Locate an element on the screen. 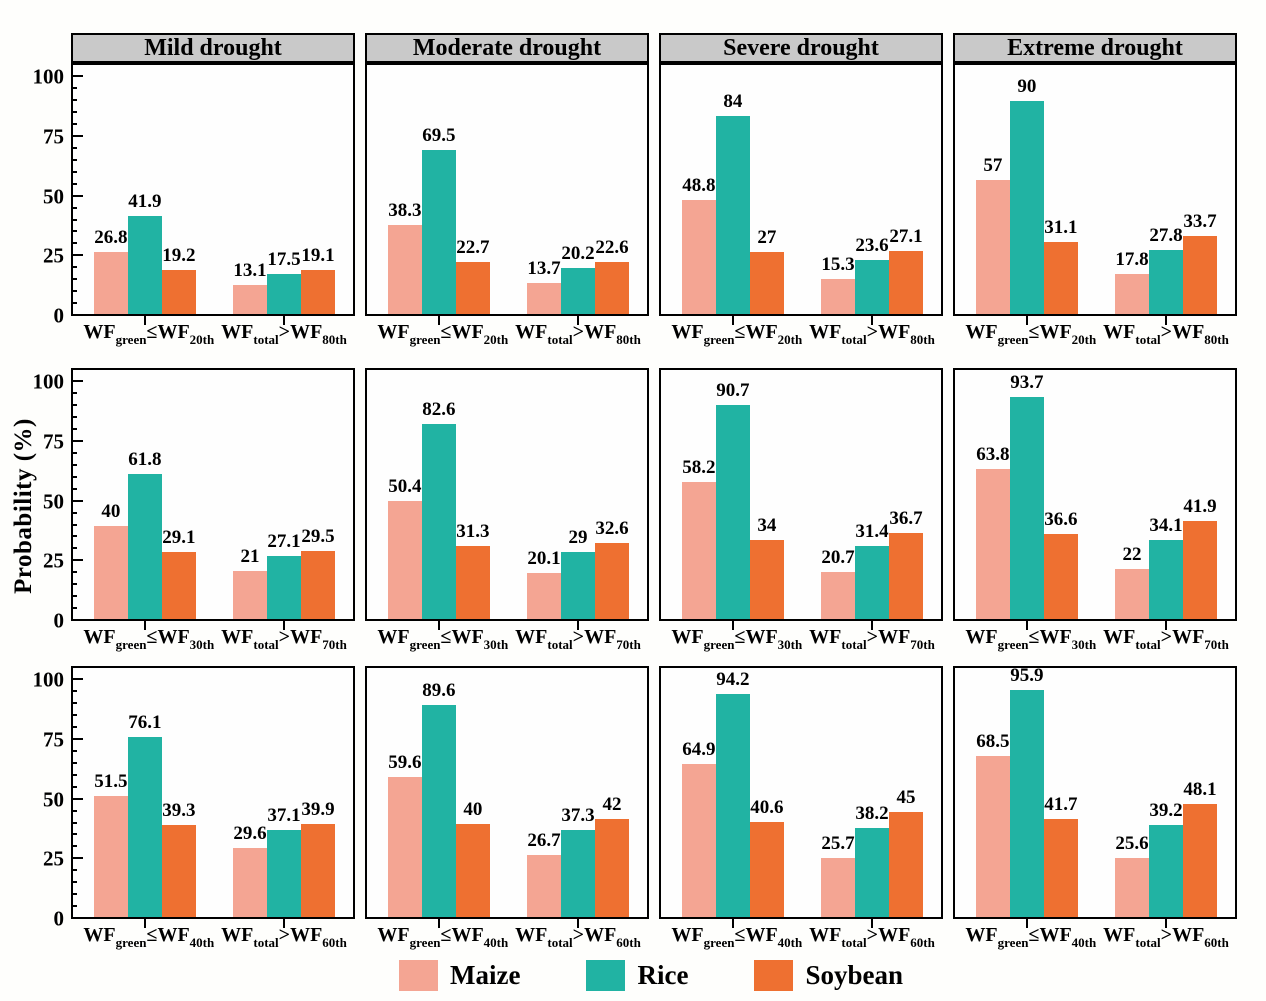 The height and width of the screenshot is (1001, 1266). bar-value-label: 84 is located at coordinates (733, 101).